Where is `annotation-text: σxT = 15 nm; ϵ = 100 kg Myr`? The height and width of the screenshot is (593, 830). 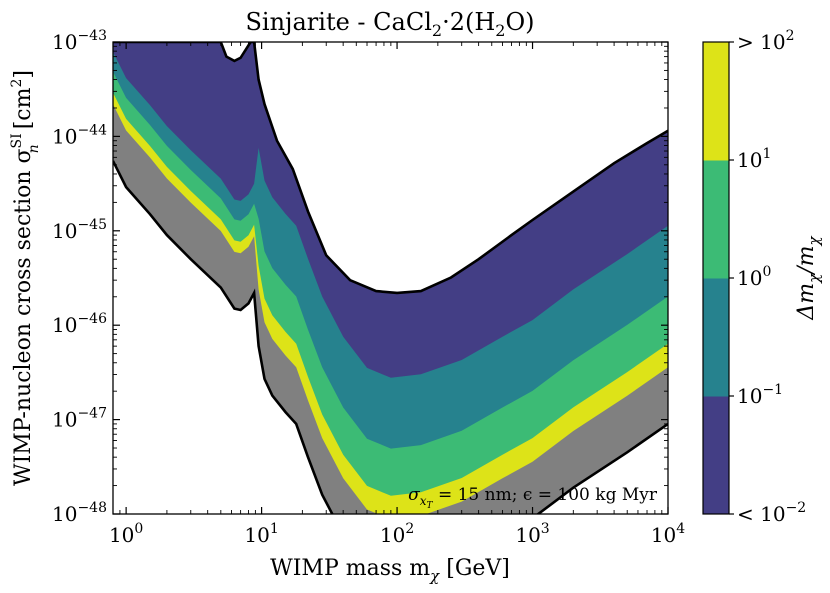
annotation-text: σxT = 15 nm; ϵ = 100 kg Myr is located at coordinates (533, 498).